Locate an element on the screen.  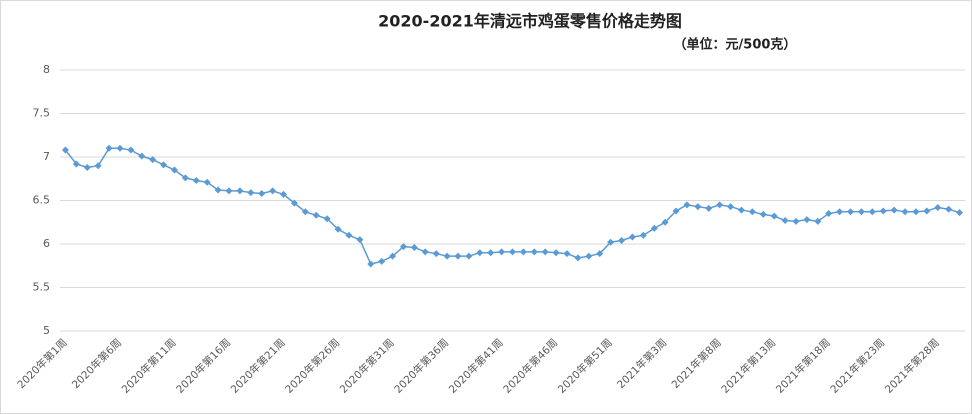
y-tick-label: 7 is located at coordinates (46, 156).